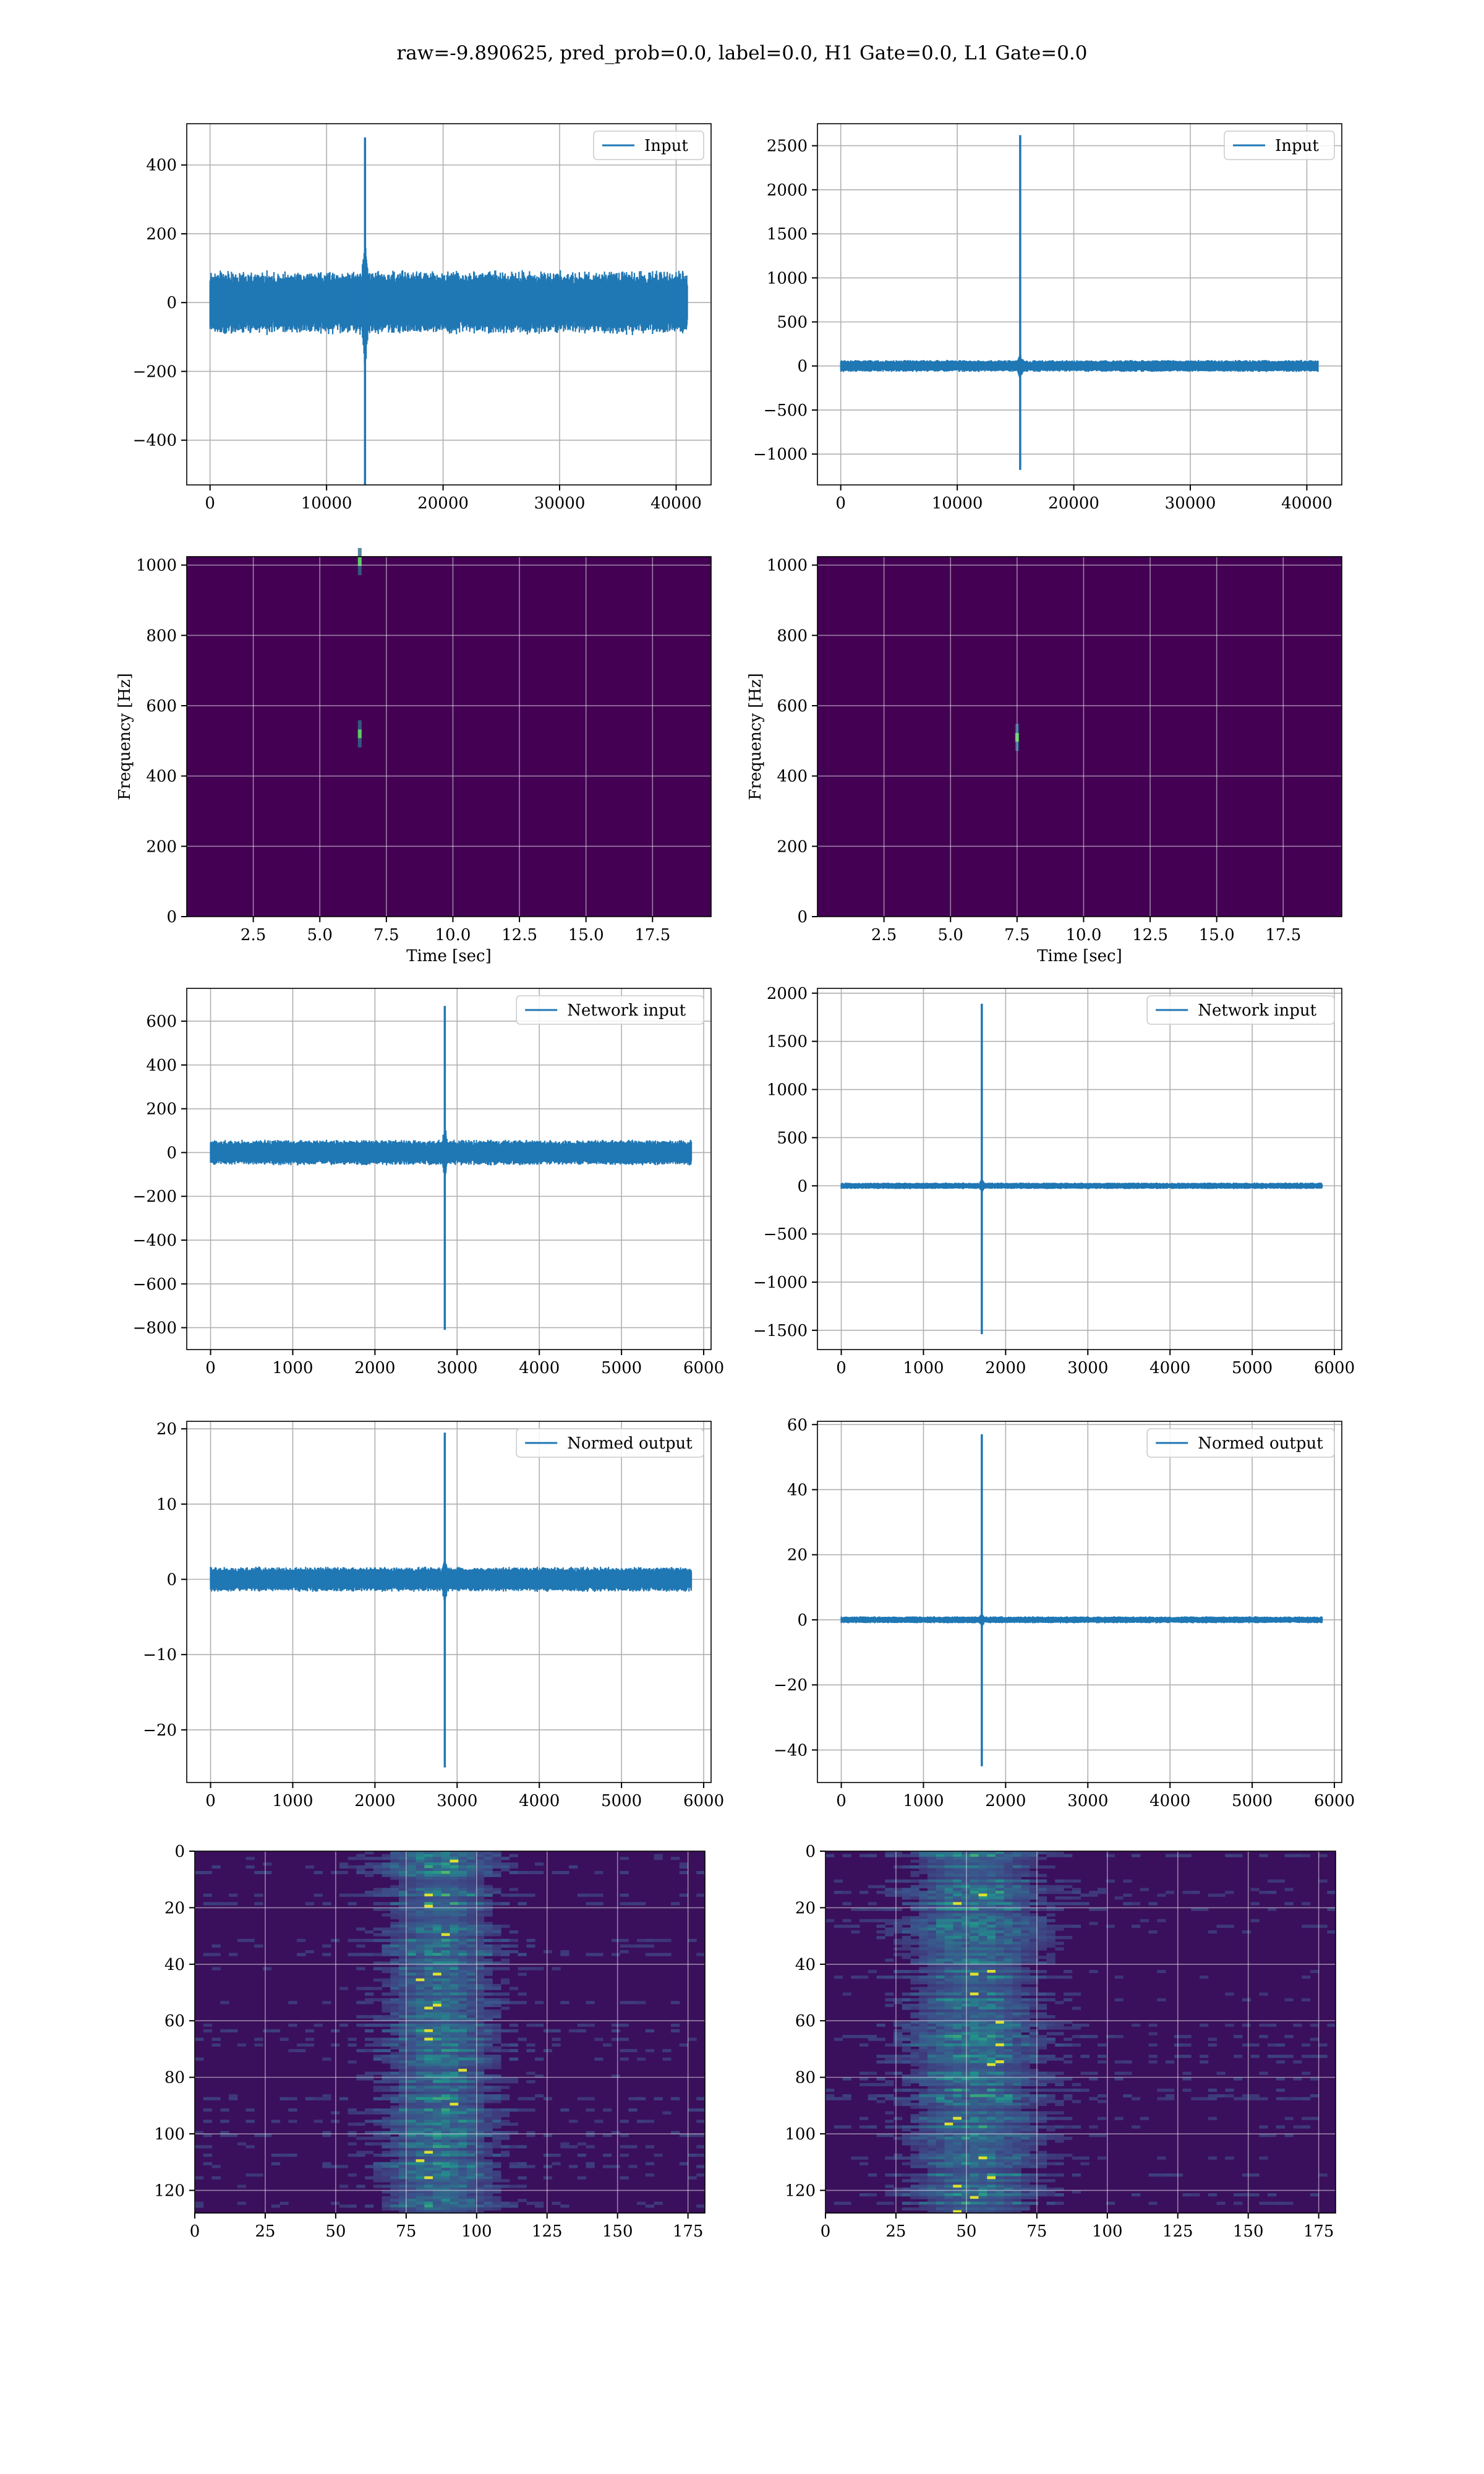 The image size is (1484, 2474). What do you see at coordinates (791, 1686) in the screenshot?
I see `y-tick-label: −20` at bounding box center [791, 1686].